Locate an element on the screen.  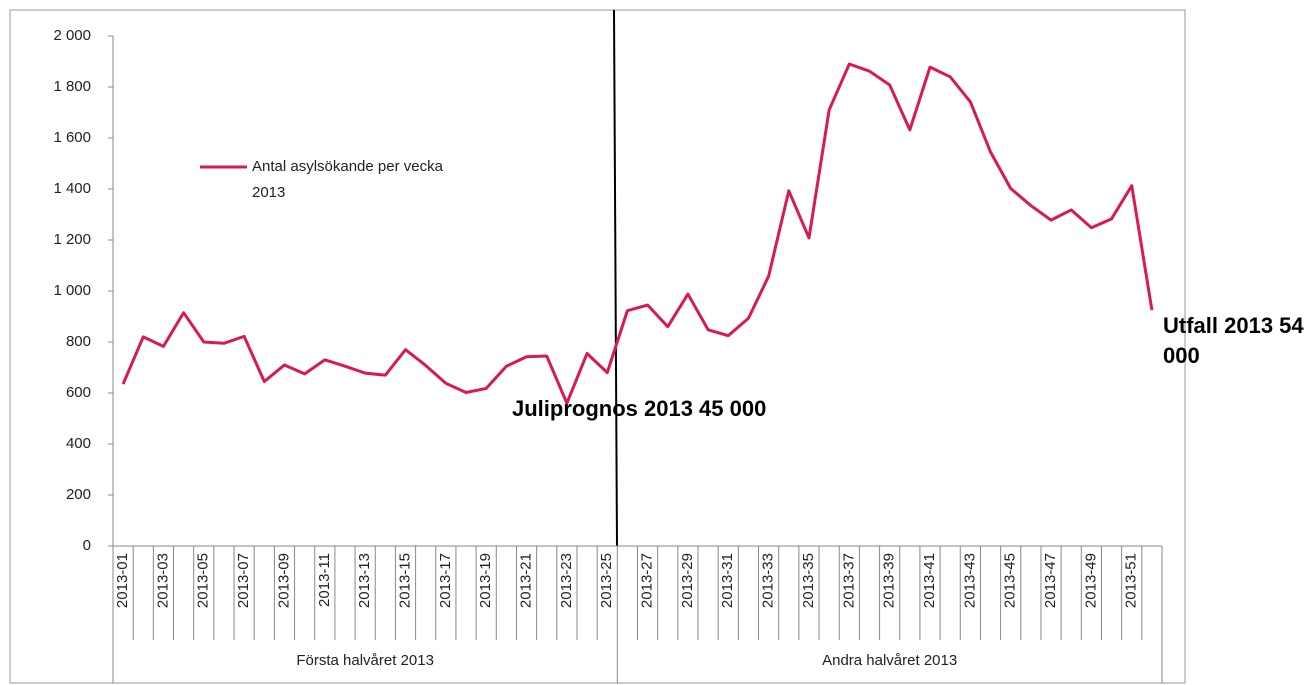
y-tick-label: 0 is located at coordinates (87, 545).